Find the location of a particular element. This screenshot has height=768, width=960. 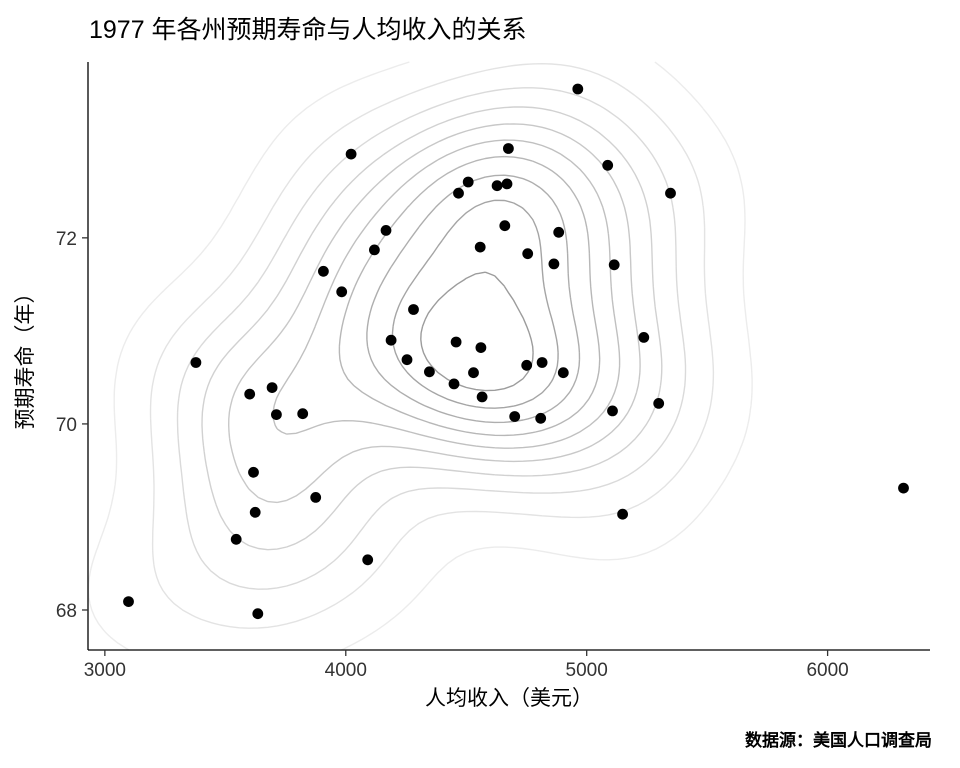

x-tick-label: 3000 is located at coordinates (105, 670).